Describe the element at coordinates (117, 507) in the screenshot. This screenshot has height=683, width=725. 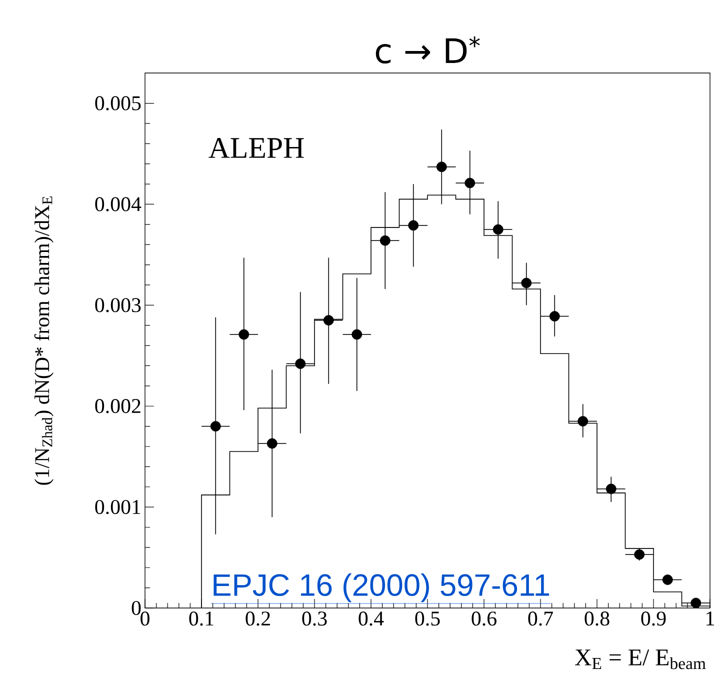
I see `y-tick-label: 0.001` at that location.